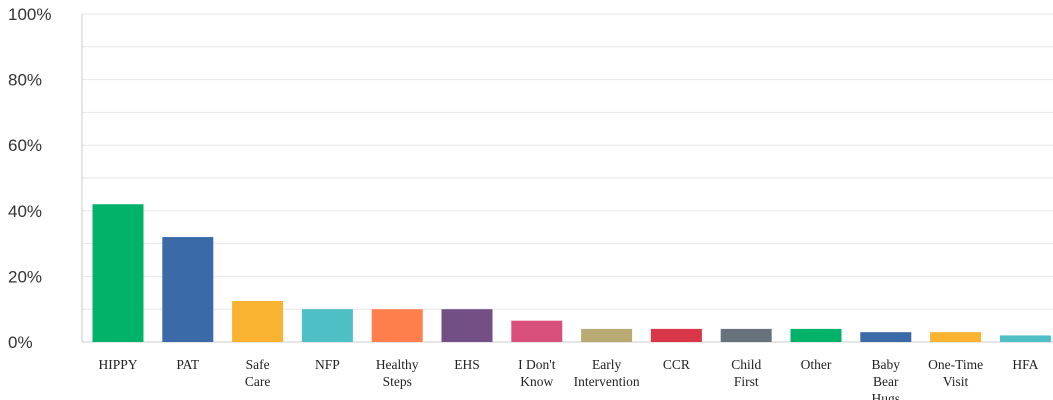 The image size is (1053, 400). Describe the element at coordinates (746, 373) in the screenshot. I see `category-label: Child First` at that location.